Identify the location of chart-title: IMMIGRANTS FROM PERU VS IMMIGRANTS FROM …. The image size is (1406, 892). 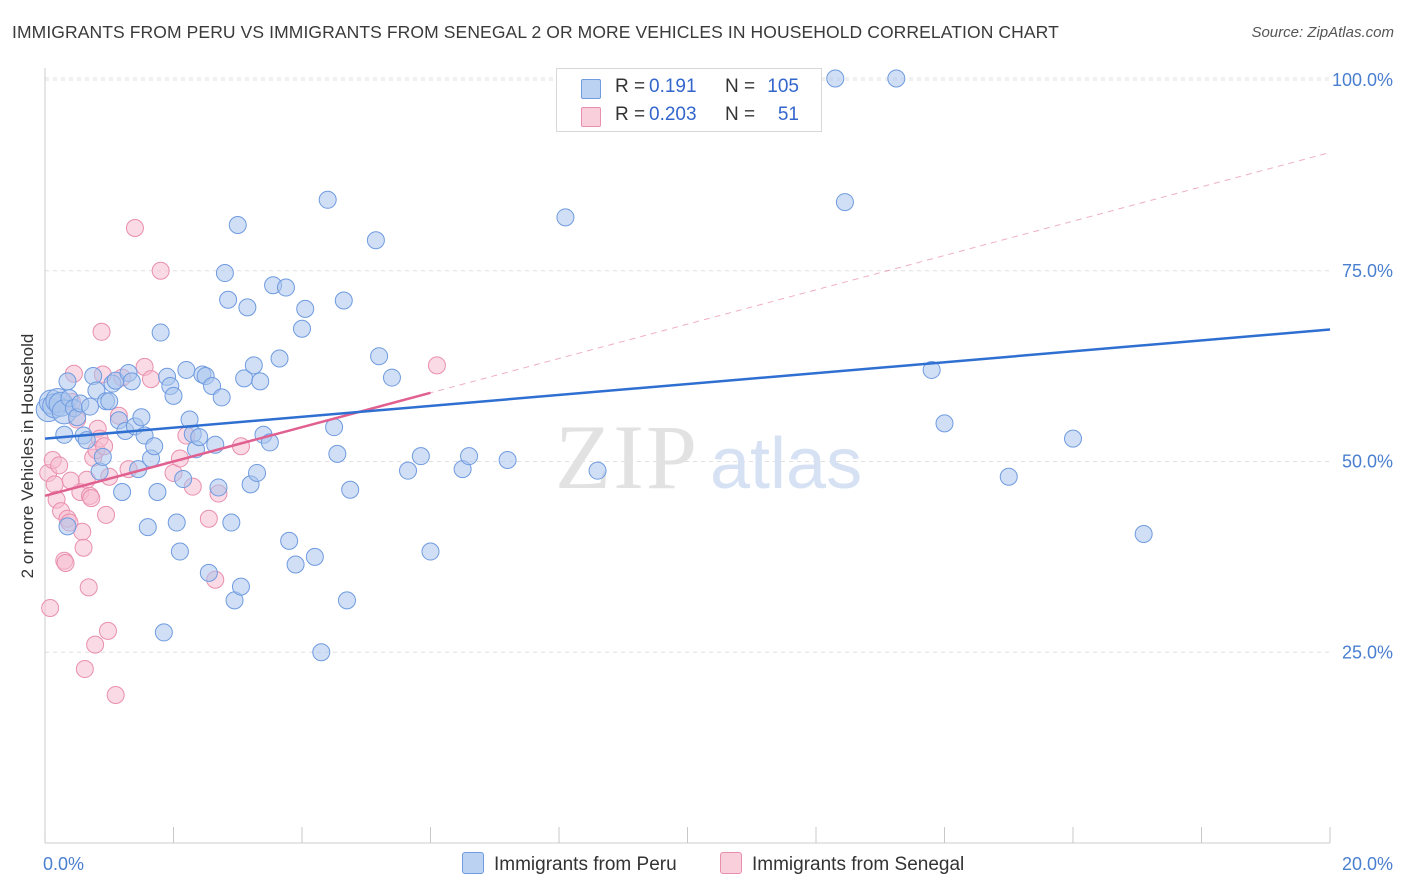
(535, 32).